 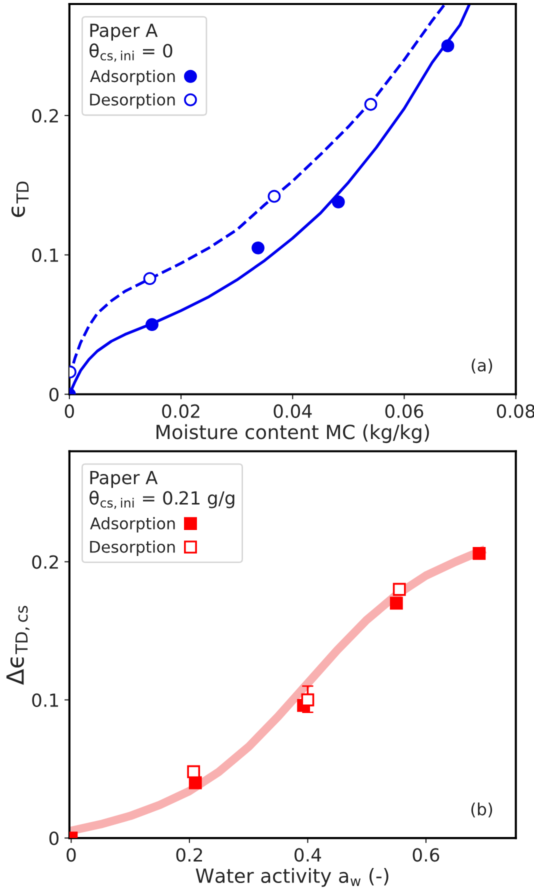 What do you see at coordinates (426, 855) in the screenshot?
I see `x-tick-label: 0.6` at bounding box center [426, 855].